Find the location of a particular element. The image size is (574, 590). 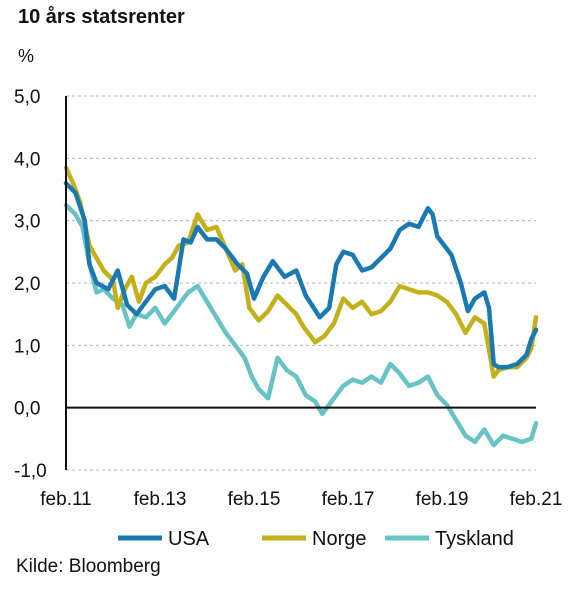

legend: USA Norge Tyskland is located at coordinates (316, 539).